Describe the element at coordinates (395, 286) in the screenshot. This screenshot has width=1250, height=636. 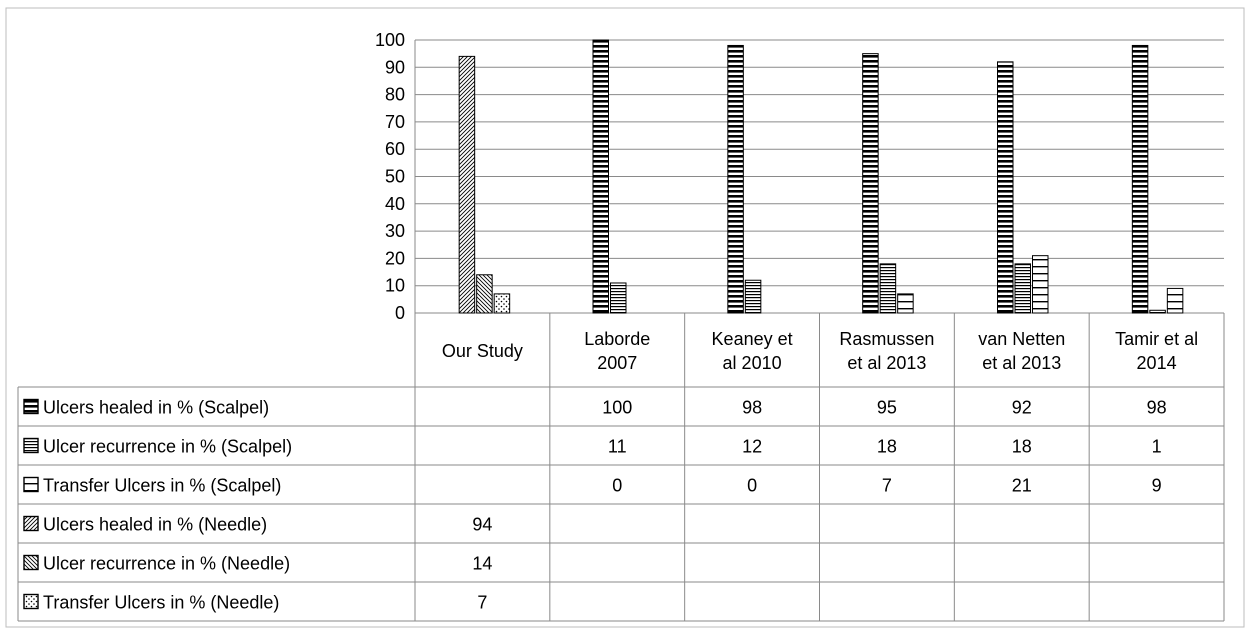
I see `y-tick-label: 10` at that location.